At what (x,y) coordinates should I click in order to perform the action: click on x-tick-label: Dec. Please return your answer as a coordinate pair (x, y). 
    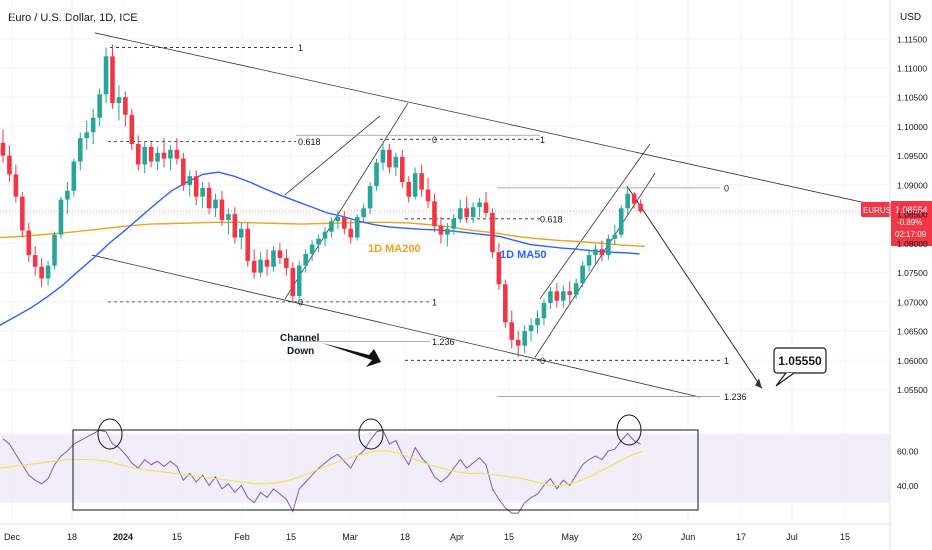
    Looking at the image, I should click on (12, 537).